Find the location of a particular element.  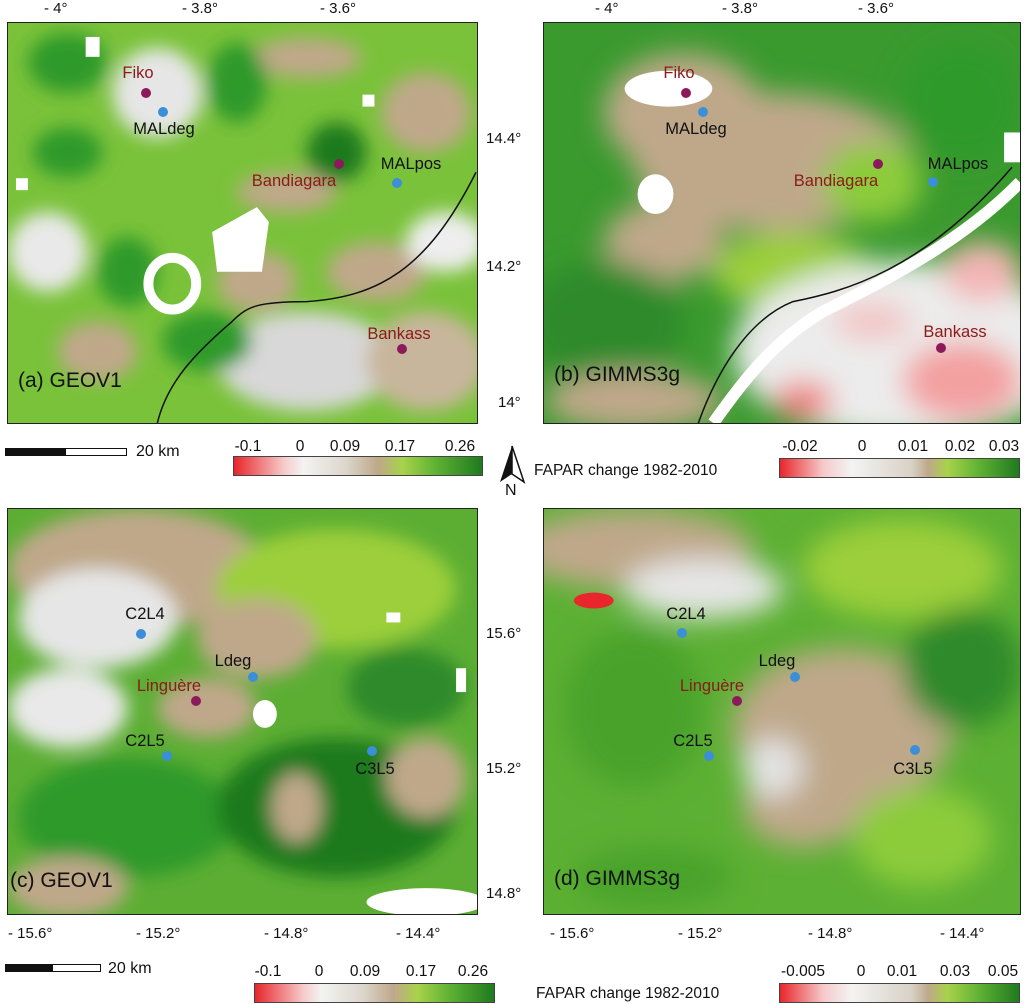

site-label-linguere-d: Linguère is located at coordinates (712, 686).